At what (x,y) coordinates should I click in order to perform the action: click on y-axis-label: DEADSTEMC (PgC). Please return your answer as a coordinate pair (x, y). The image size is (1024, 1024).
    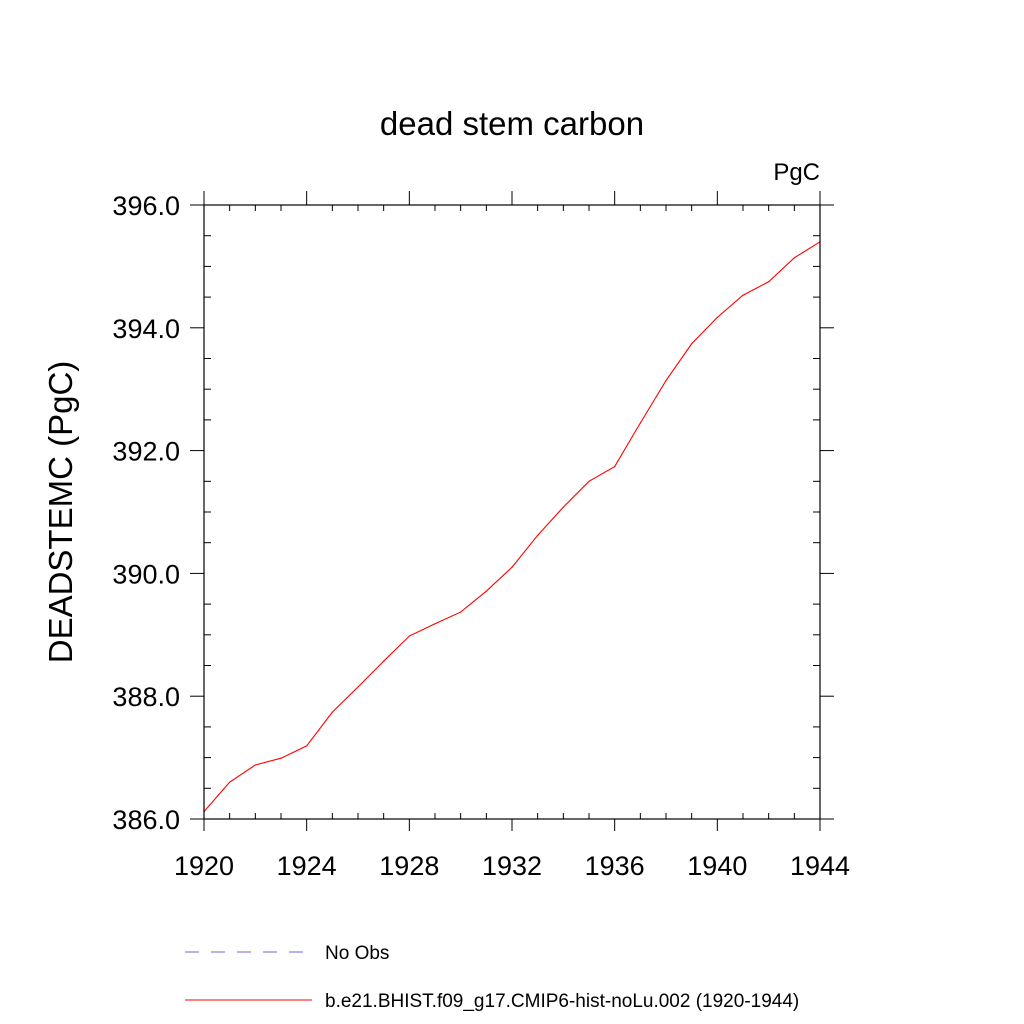
    Looking at the image, I should click on (60, 512).